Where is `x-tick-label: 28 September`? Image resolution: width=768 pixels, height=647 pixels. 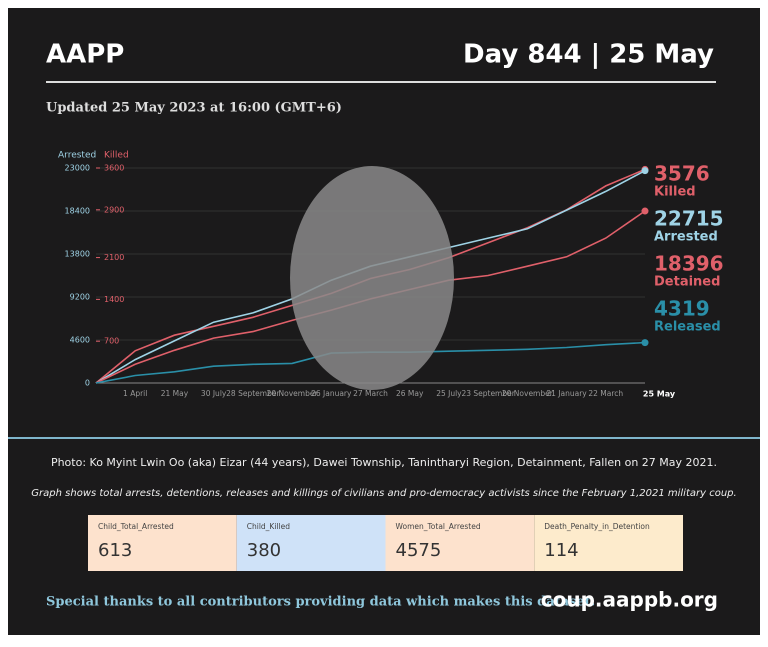 x-tick-label: 28 September is located at coordinates (253, 393).